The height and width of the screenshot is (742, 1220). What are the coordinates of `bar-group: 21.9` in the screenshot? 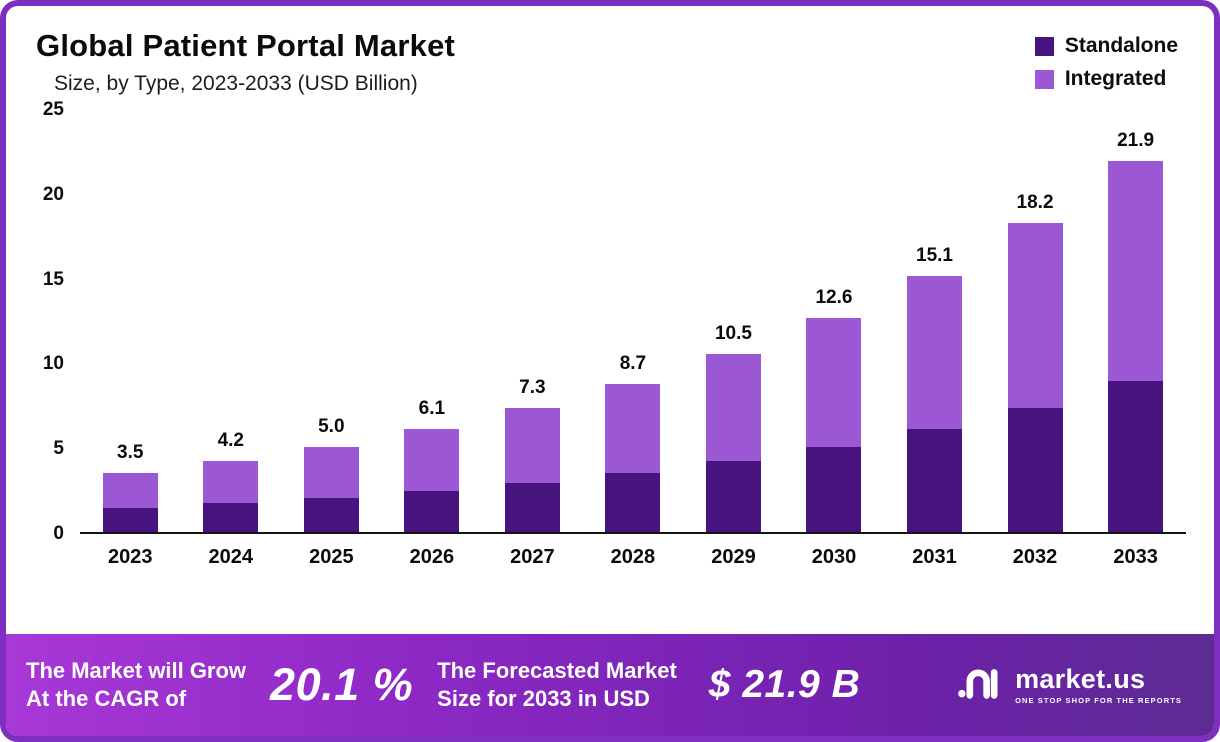 It's located at (1135, 331).